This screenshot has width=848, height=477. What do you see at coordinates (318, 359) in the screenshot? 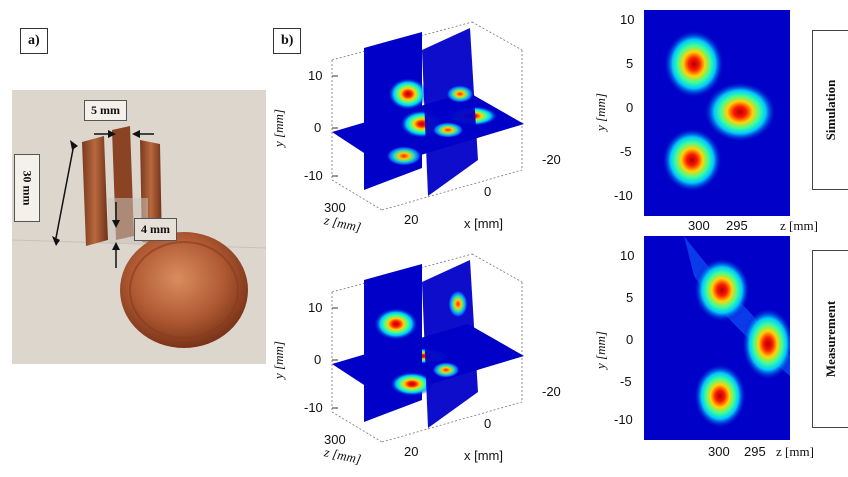
I see `y-tick-bottom-0: 0` at bounding box center [318, 359].